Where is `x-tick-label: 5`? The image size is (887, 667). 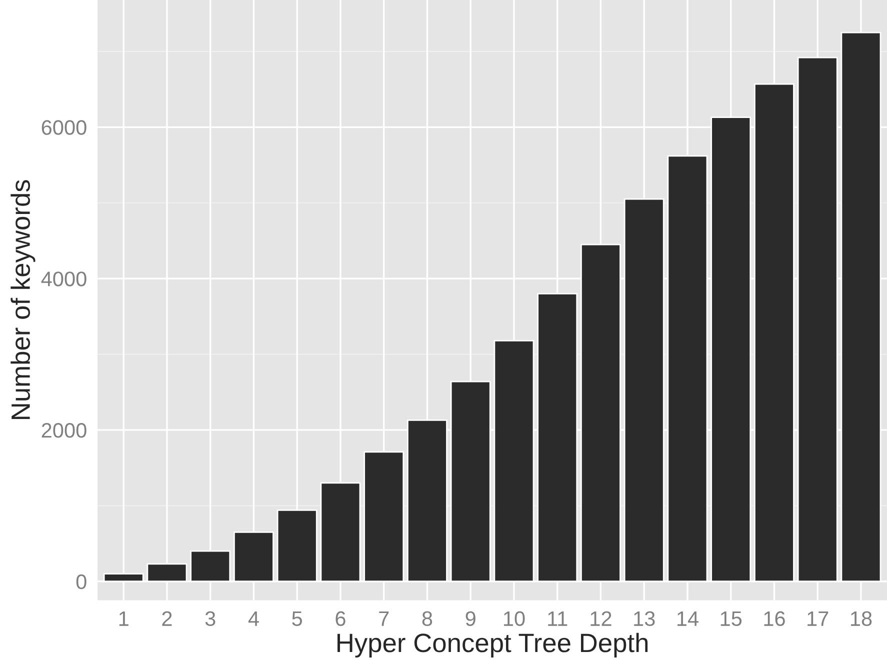
x-tick-label: 5 is located at coordinates (297, 618).